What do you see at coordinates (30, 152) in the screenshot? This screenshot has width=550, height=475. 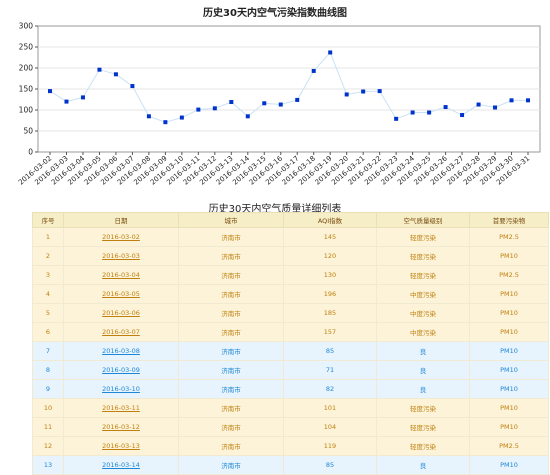 I see `y-tick-label: 0` at bounding box center [30, 152].